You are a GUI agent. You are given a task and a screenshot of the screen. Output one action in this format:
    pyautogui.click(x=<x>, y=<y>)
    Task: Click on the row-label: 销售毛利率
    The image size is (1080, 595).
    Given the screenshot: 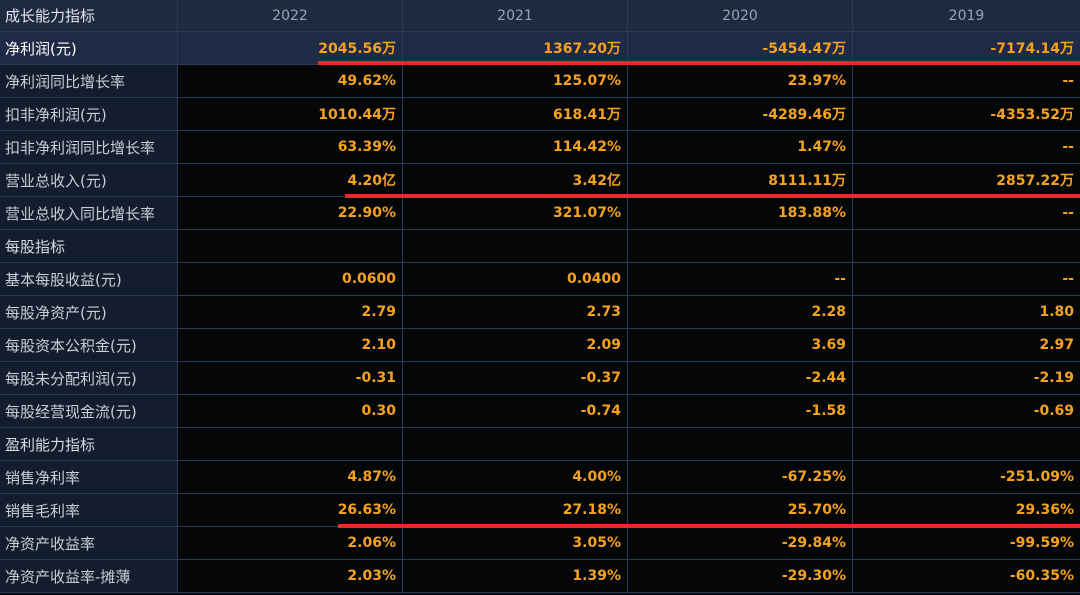 What is the action you would take?
    pyautogui.click(x=89, y=510)
    